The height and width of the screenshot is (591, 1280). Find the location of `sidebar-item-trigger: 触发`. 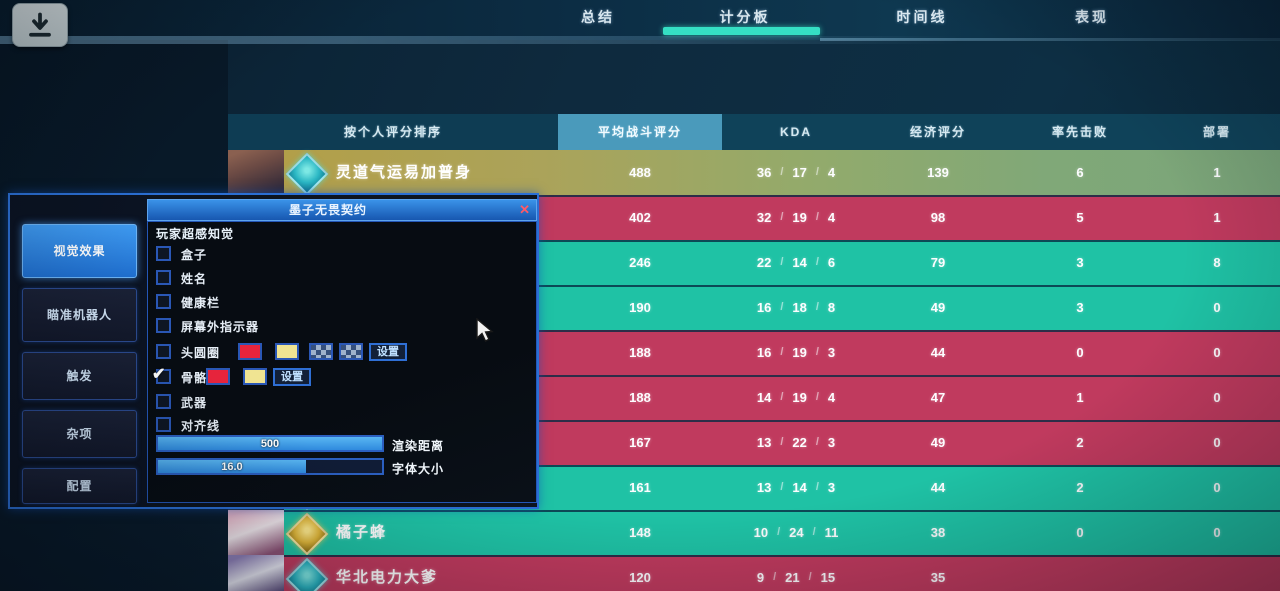

sidebar-item-trigger: 触发 is located at coordinates (79, 376).